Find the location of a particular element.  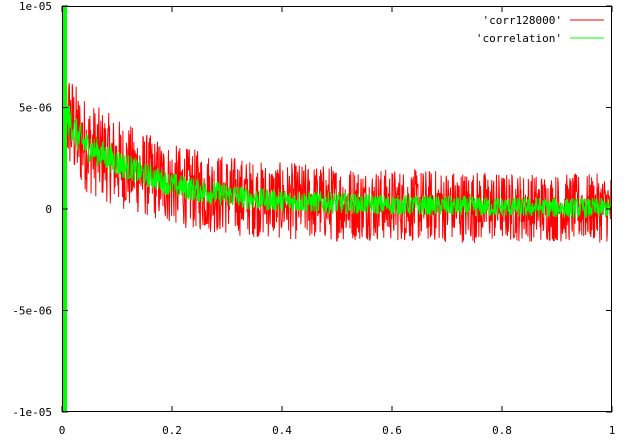

y-tick-label: -5e-06 is located at coordinates (32, 311).